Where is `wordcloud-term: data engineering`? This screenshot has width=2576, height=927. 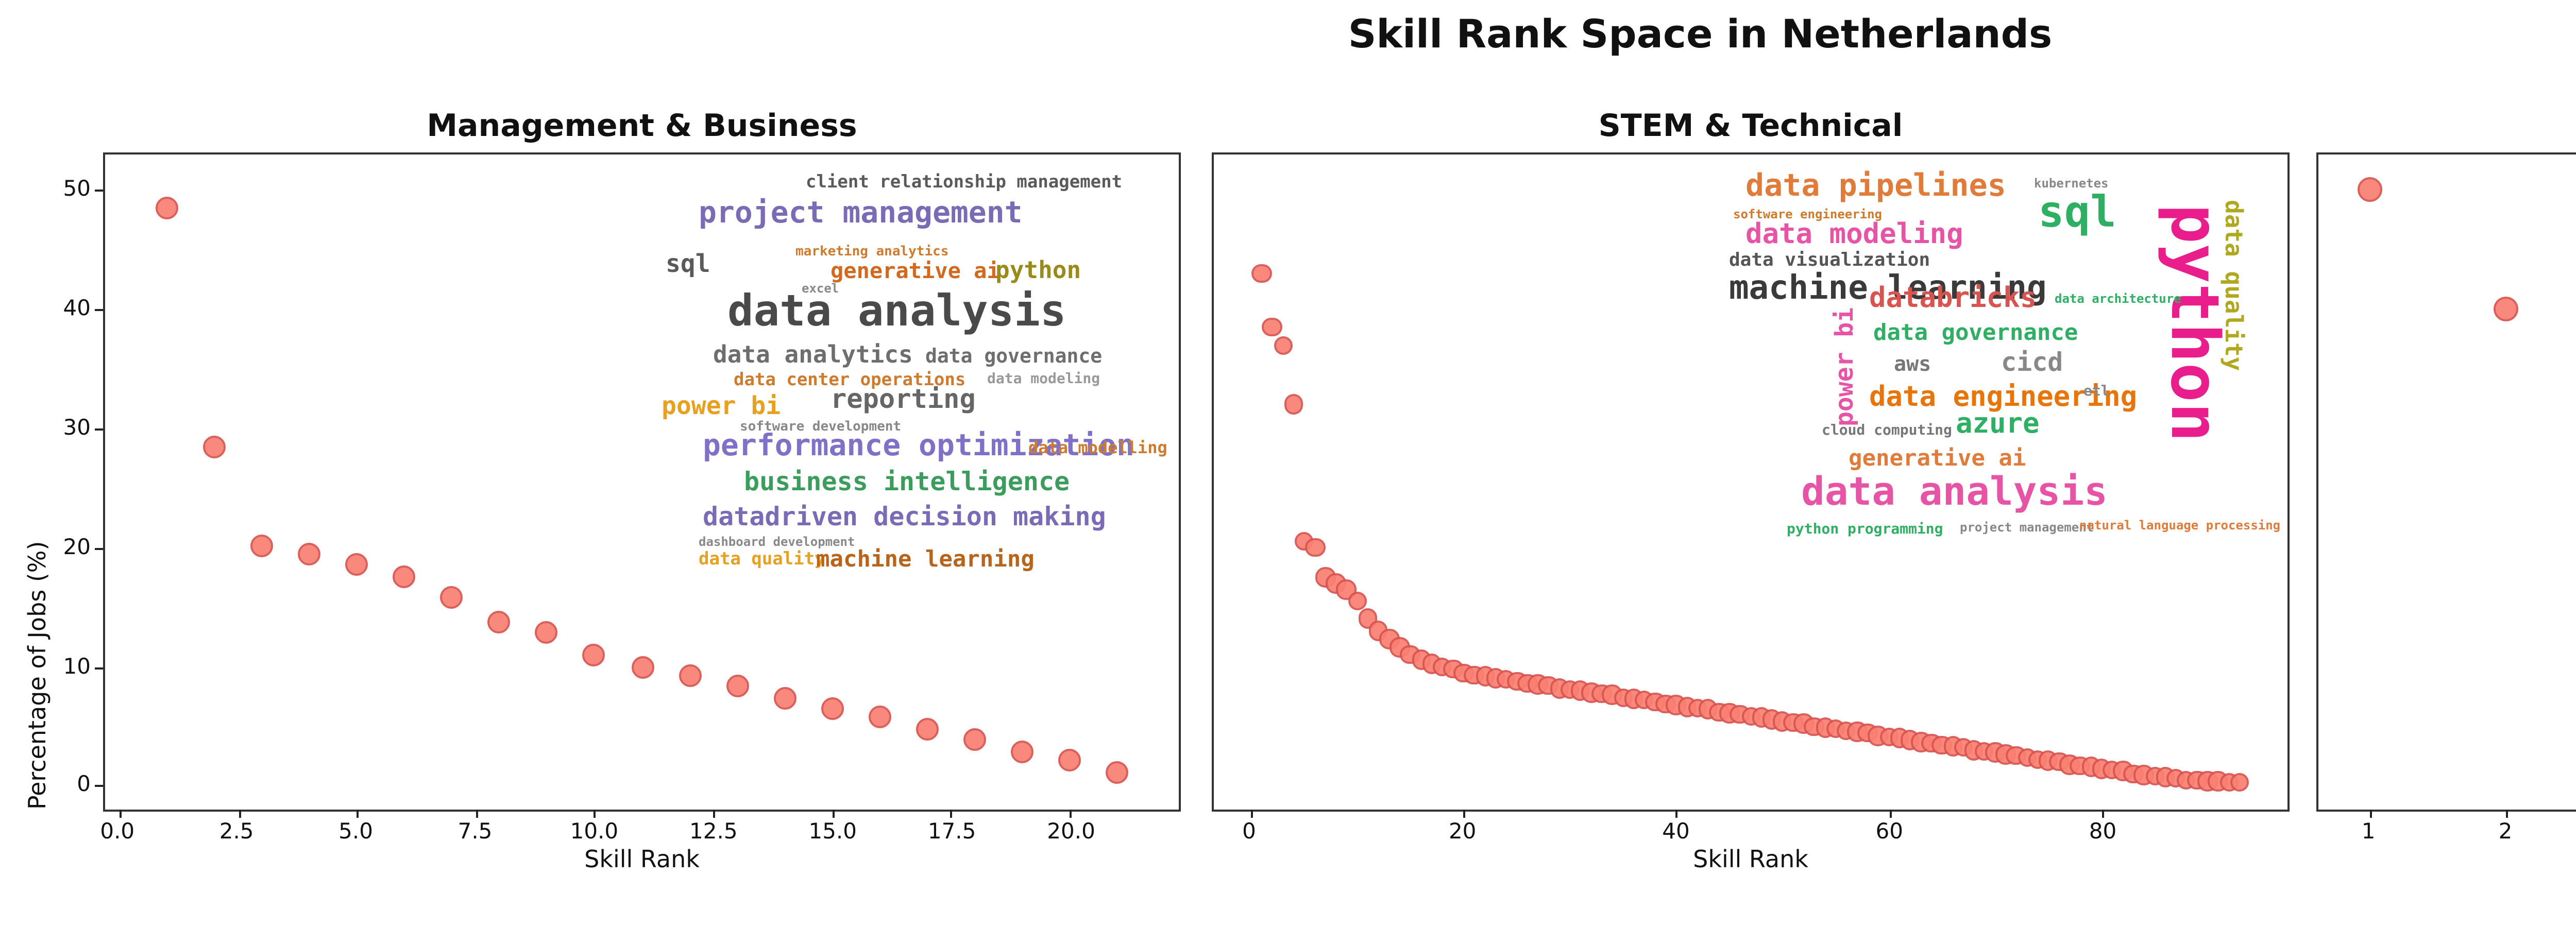
wordcloud-term: data engineering is located at coordinates (2003, 398).